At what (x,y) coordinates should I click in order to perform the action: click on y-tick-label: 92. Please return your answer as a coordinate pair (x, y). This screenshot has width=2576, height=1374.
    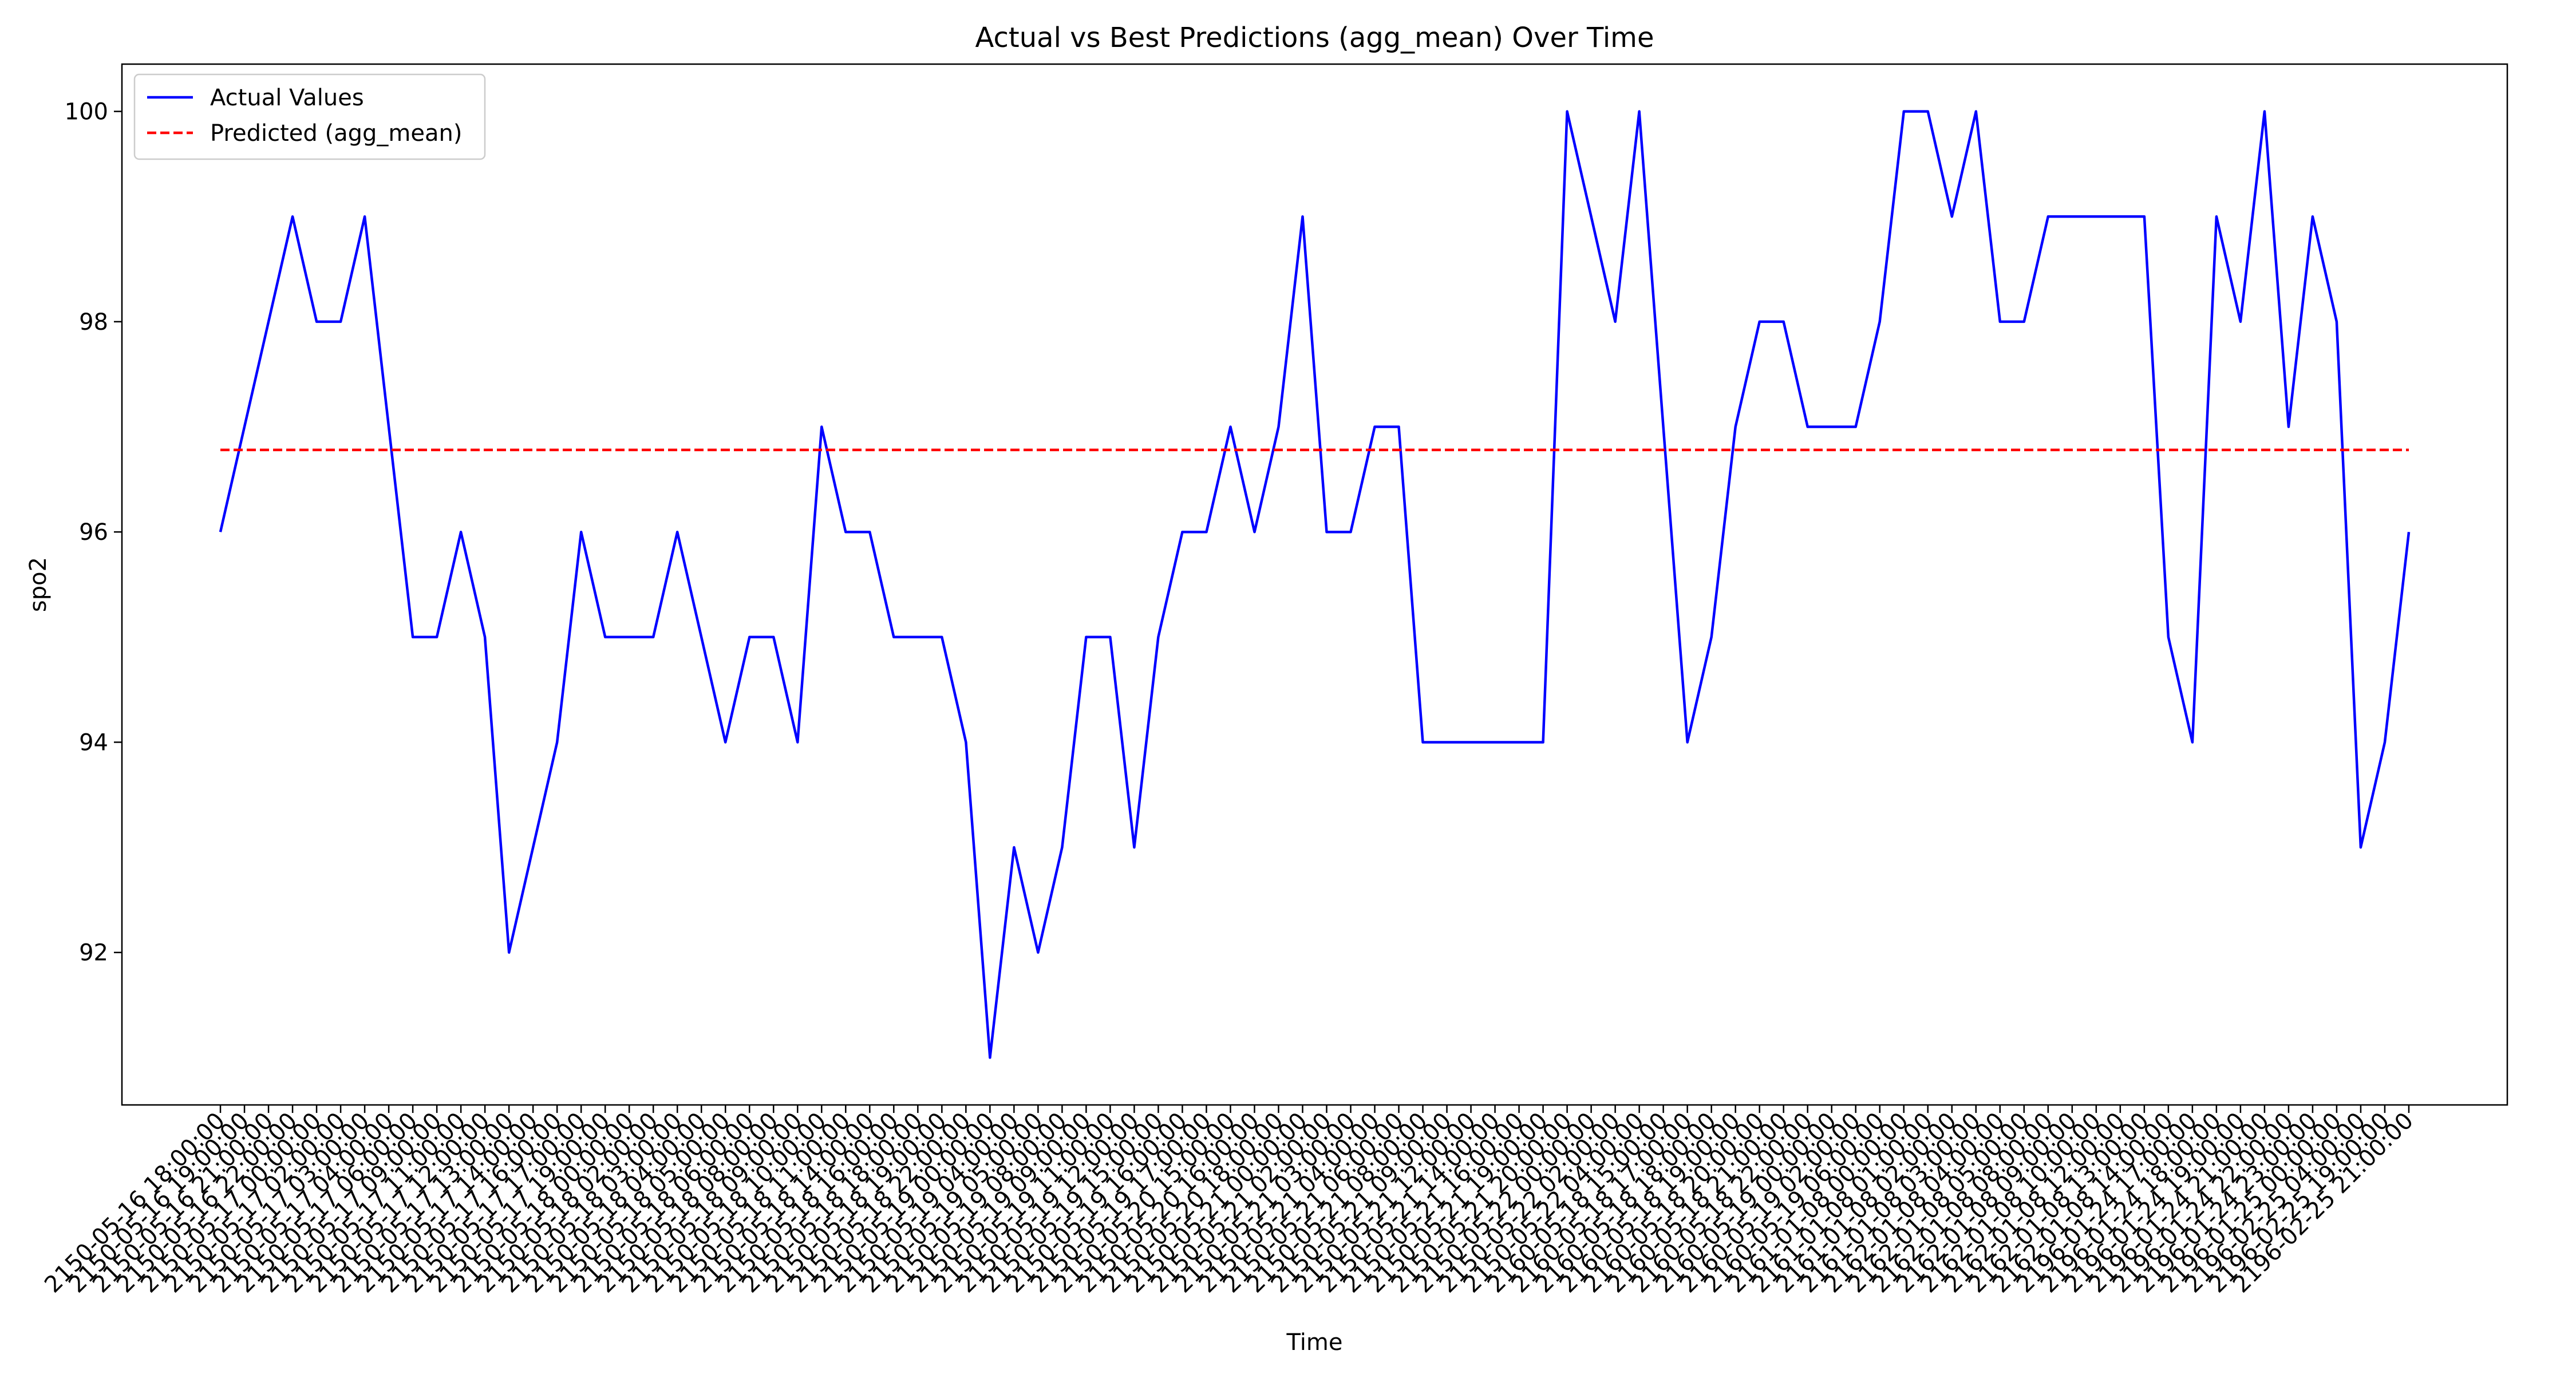
    Looking at the image, I should click on (93, 953).